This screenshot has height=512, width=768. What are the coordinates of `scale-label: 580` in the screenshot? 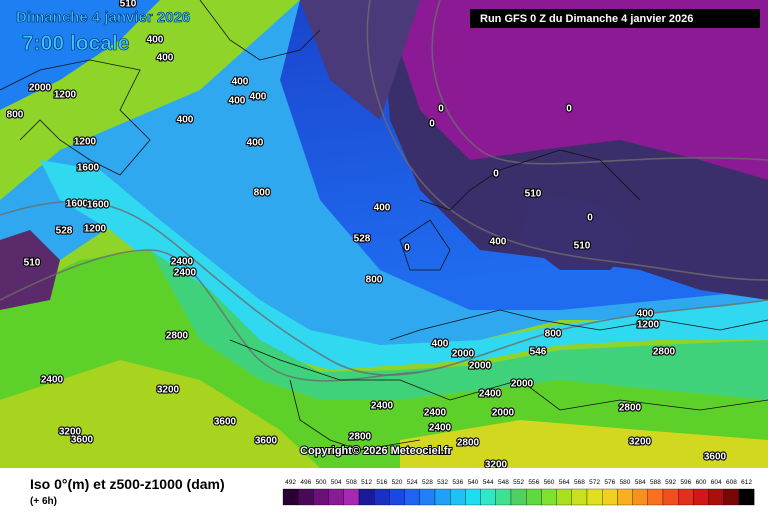 It's located at (625, 482).